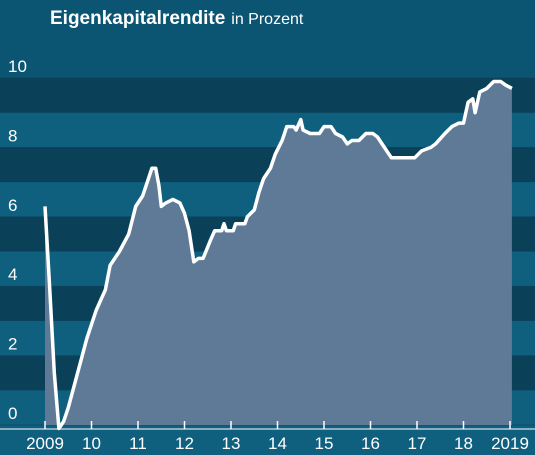  Describe the element at coordinates (12, 205) in the screenshot. I see `y-tick-label: 6` at that location.